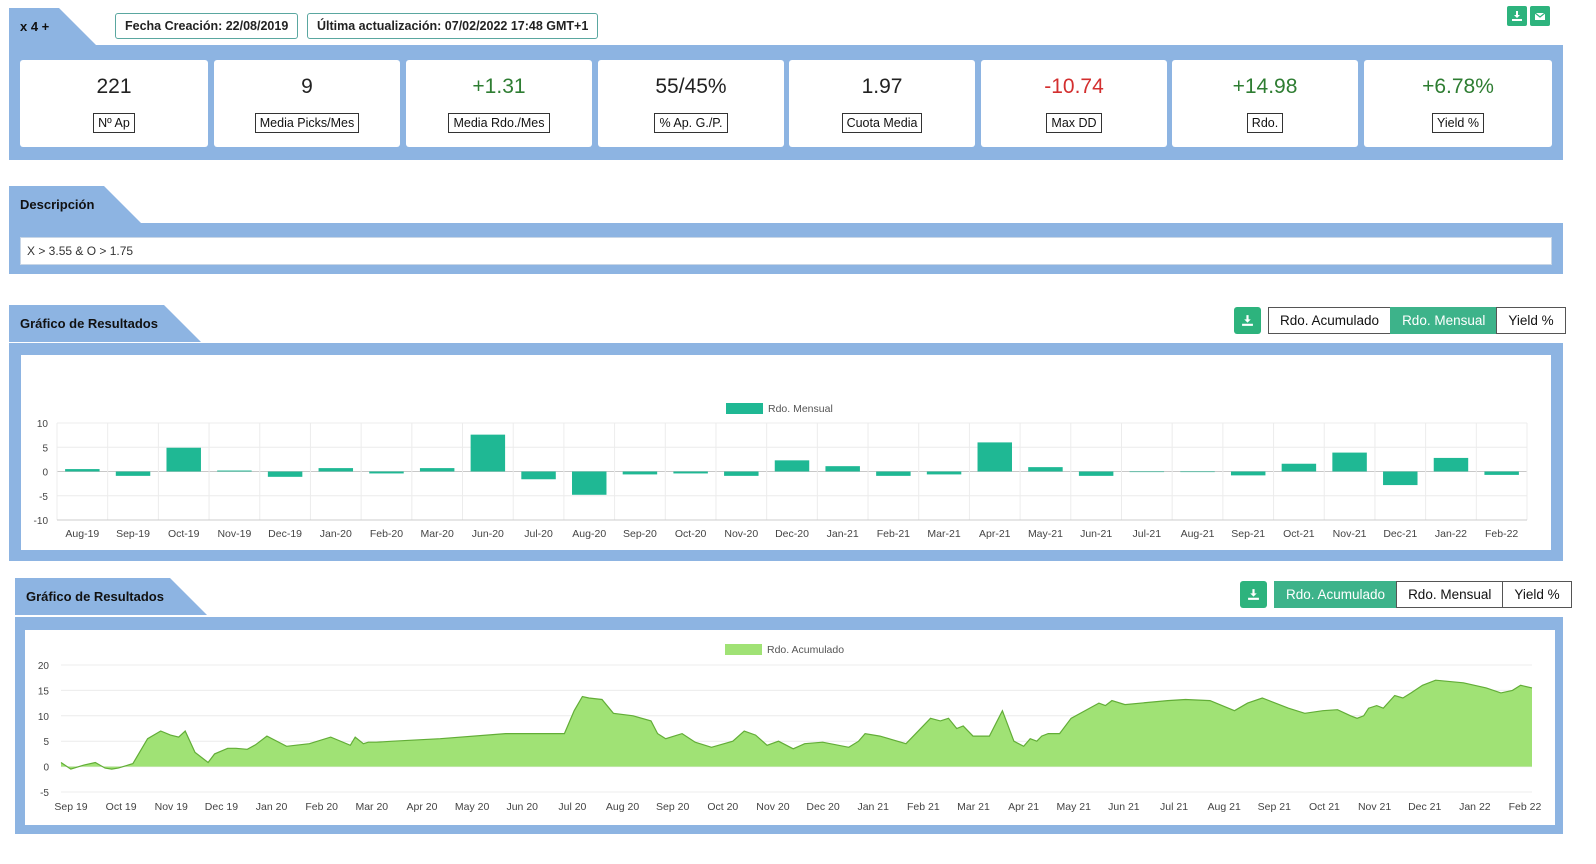  What do you see at coordinates (1096, 534) in the screenshot?
I see `x-tick-label: Jun-21` at bounding box center [1096, 534].